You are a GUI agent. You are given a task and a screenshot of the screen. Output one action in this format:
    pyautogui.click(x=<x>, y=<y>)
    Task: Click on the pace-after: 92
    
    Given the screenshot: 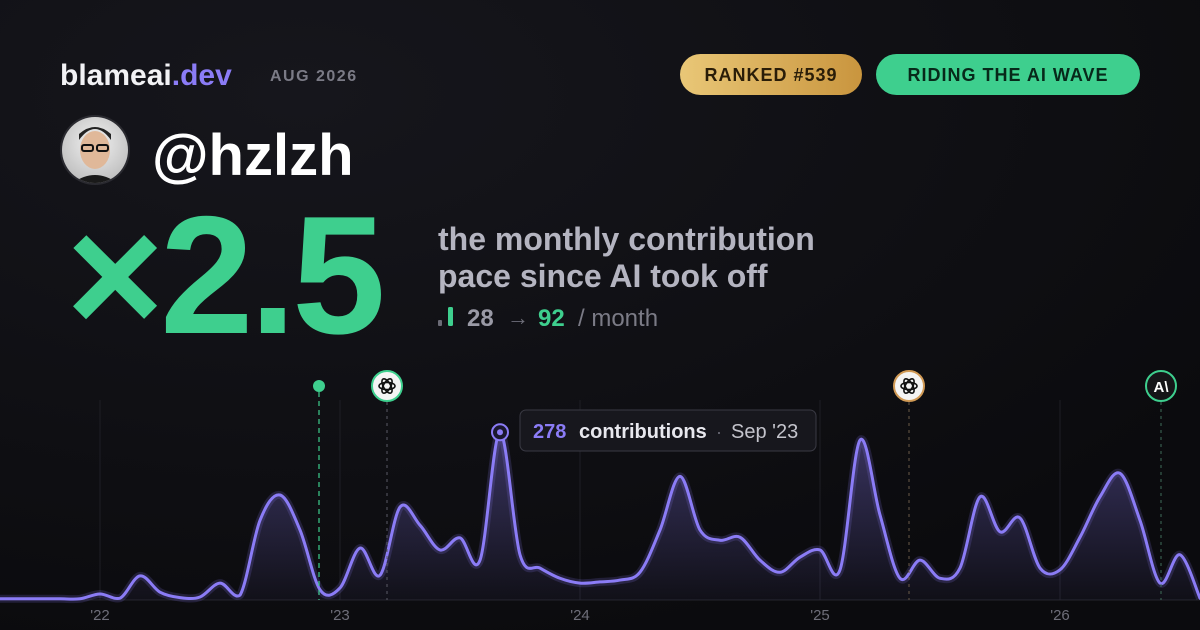 What is the action you would take?
    pyautogui.click(x=551, y=318)
    